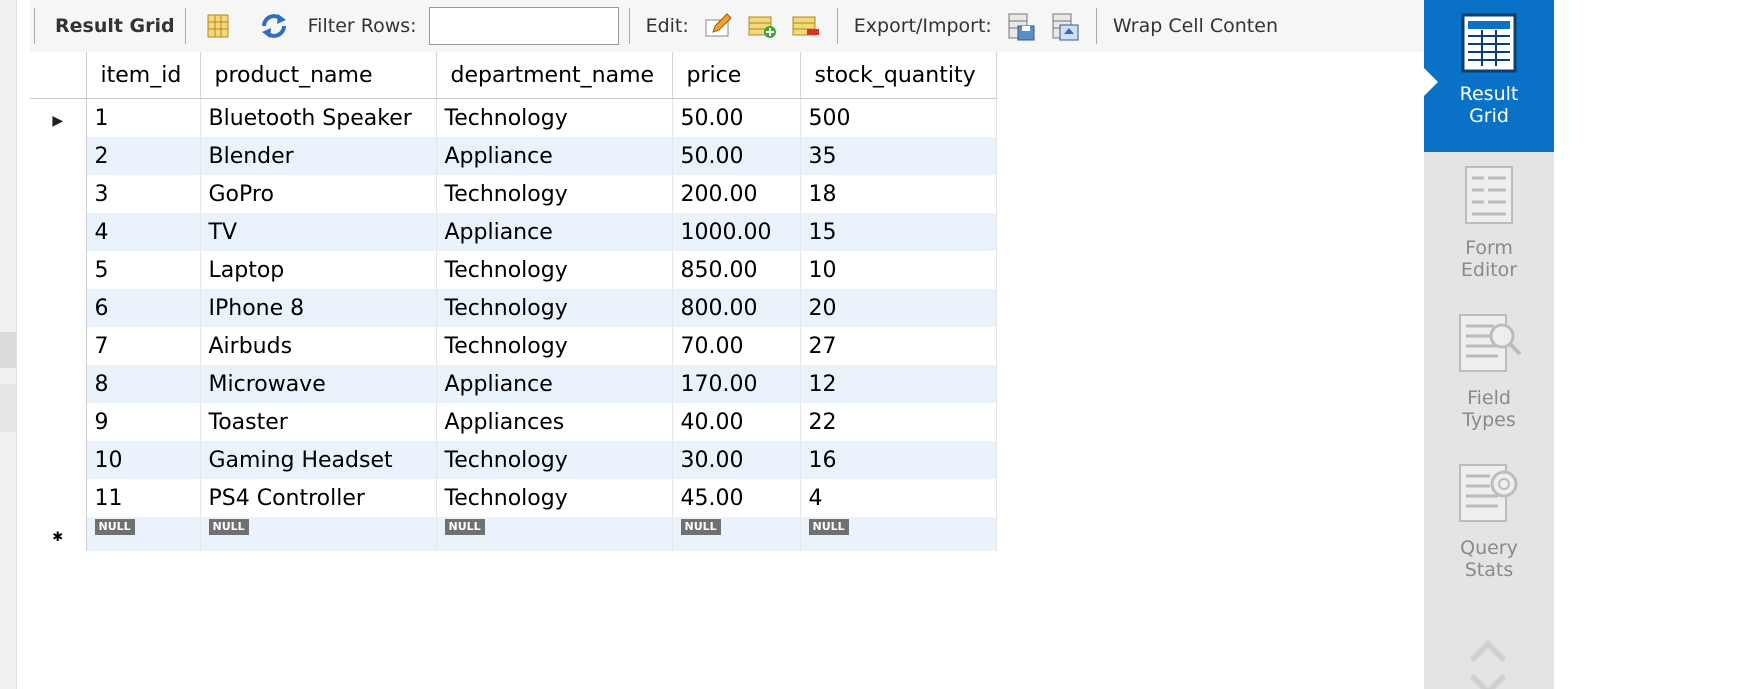  Describe the element at coordinates (736, 498) in the screenshot. I see `cell: 45.00` at that location.